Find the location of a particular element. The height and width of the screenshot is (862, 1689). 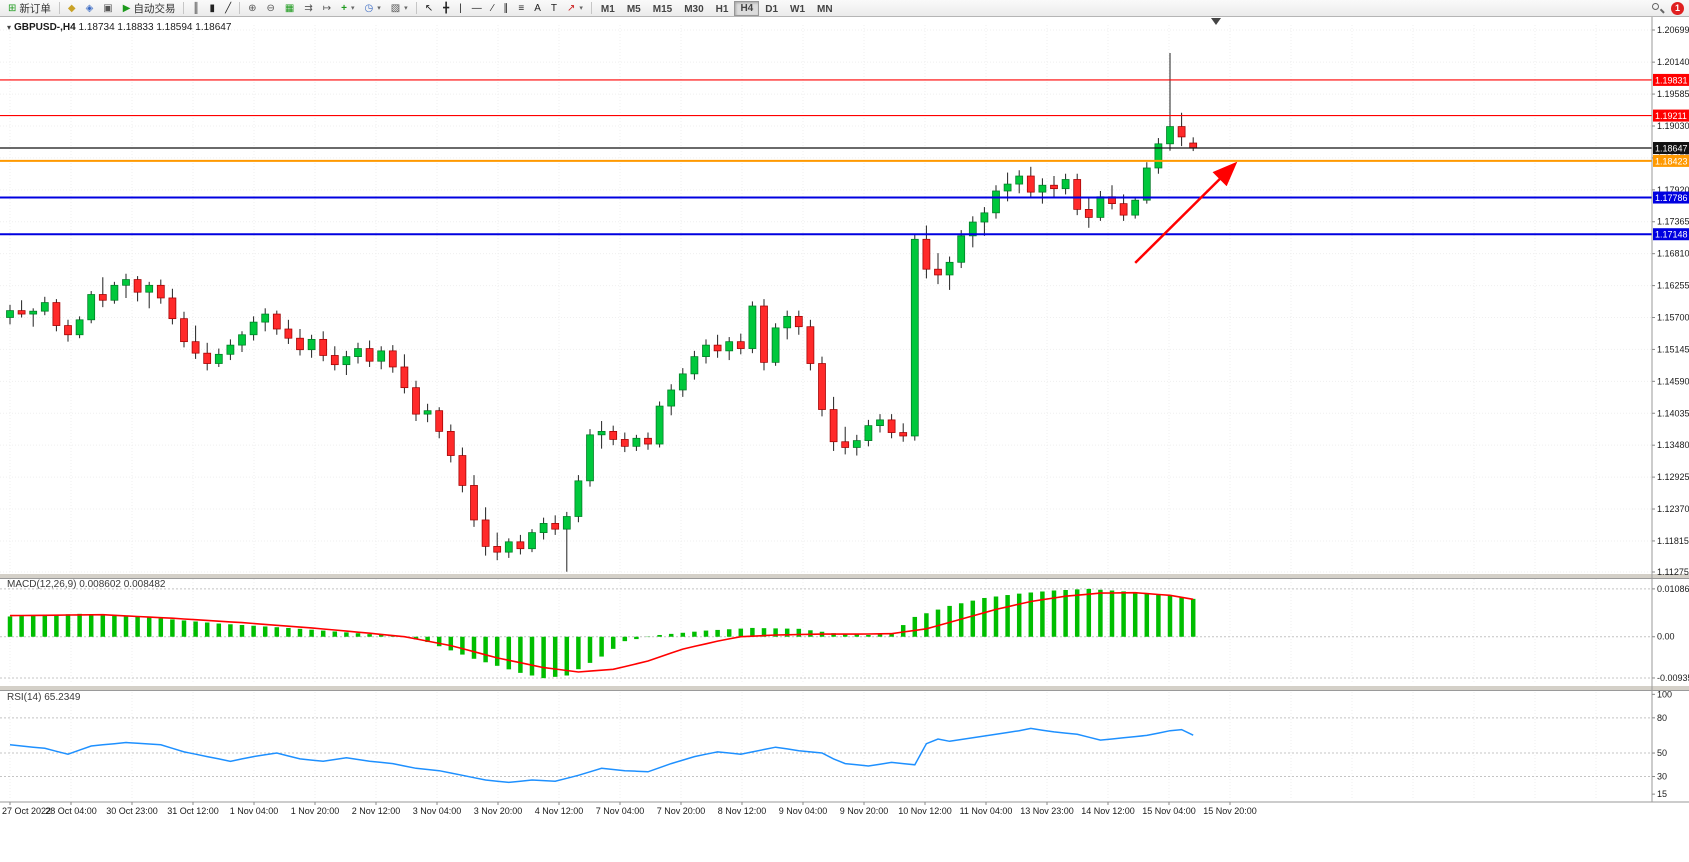

svg-text: 1.19211 is located at coordinates (1671, 116).